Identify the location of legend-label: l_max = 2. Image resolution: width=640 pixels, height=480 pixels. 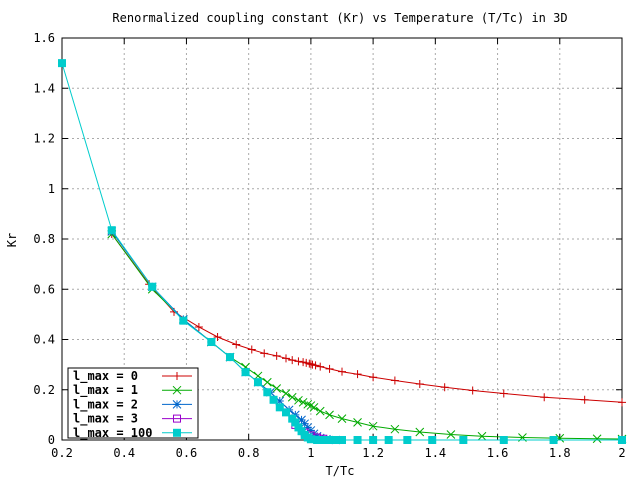
(105, 404).